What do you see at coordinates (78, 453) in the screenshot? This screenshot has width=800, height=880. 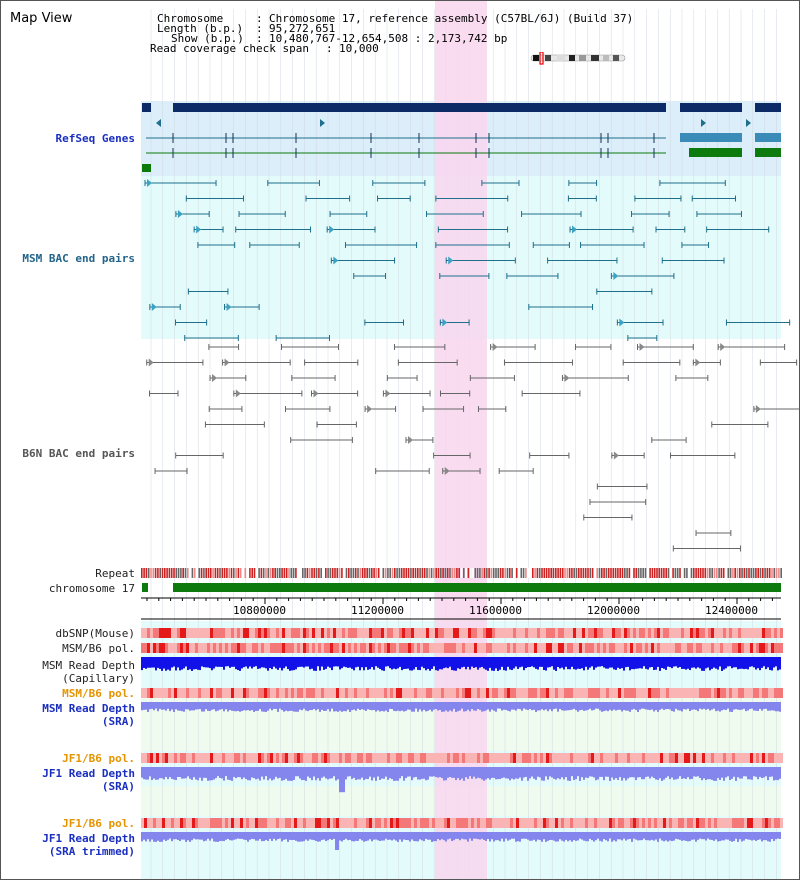 I see `track-label-b6n-bac: B6N BAC end pairs` at bounding box center [78, 453].